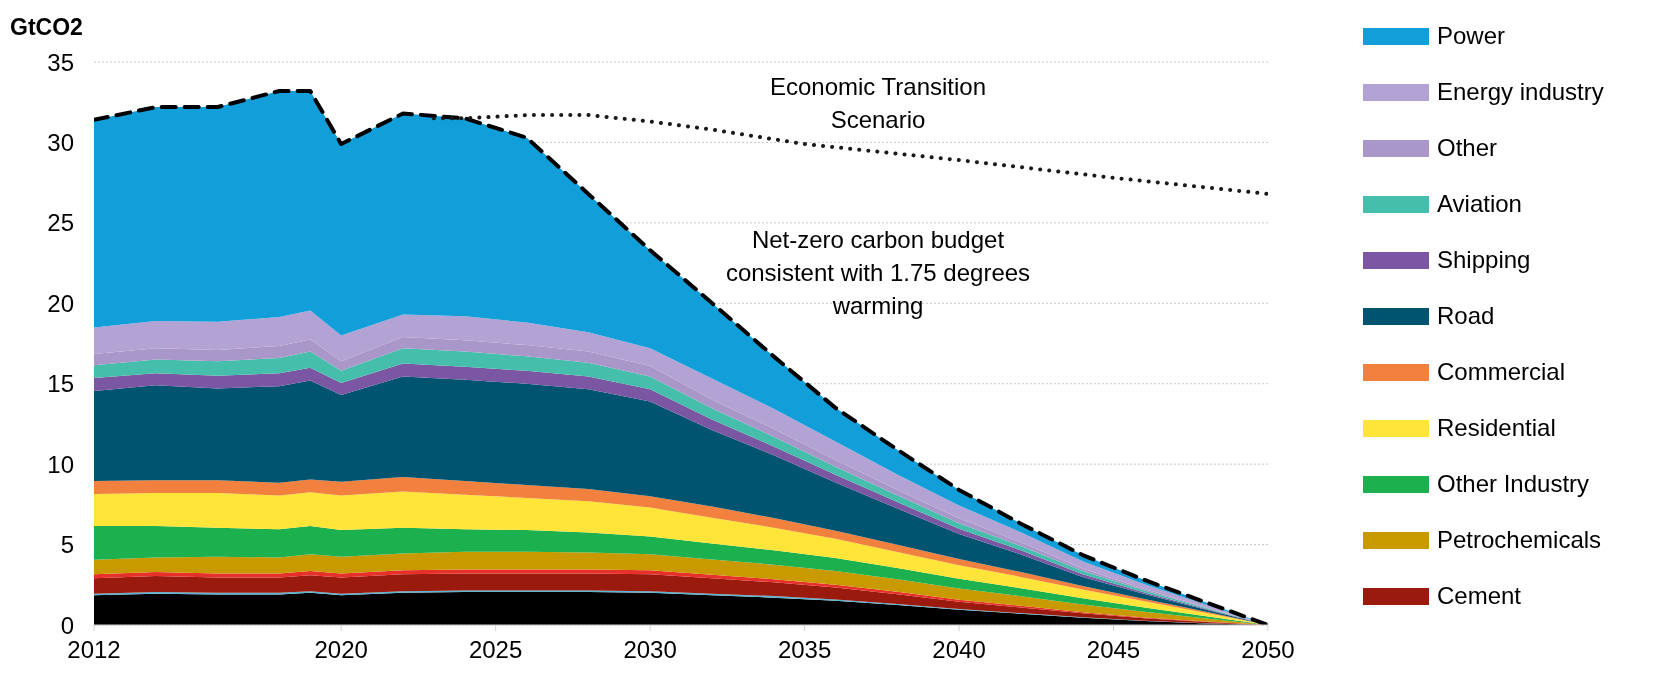 The width and height of the screenshot is (1673, 681). I want to click on y-tick-label: 25, so click(60, 223).